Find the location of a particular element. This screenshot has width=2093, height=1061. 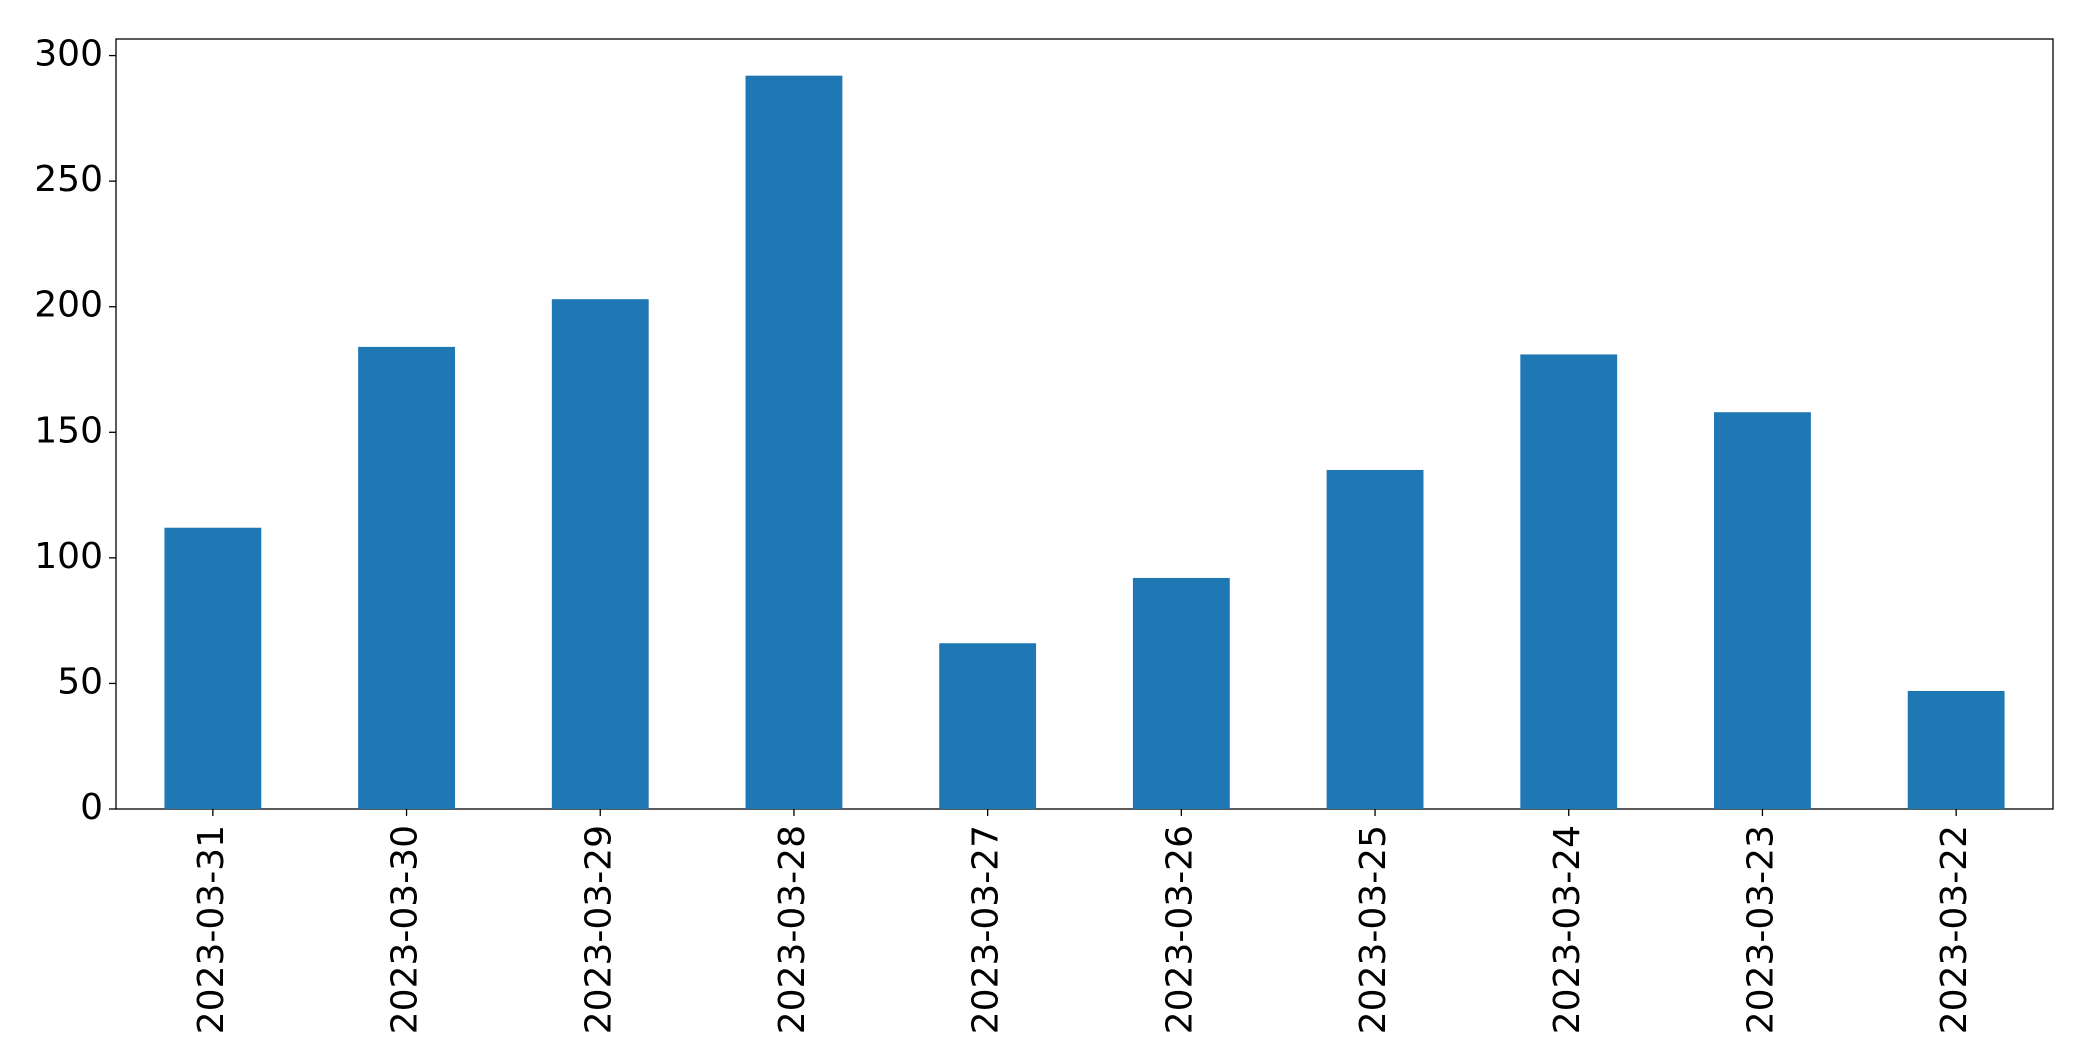

x-tick-label: 2023-03-22 is located at coordinates (1954, 929).